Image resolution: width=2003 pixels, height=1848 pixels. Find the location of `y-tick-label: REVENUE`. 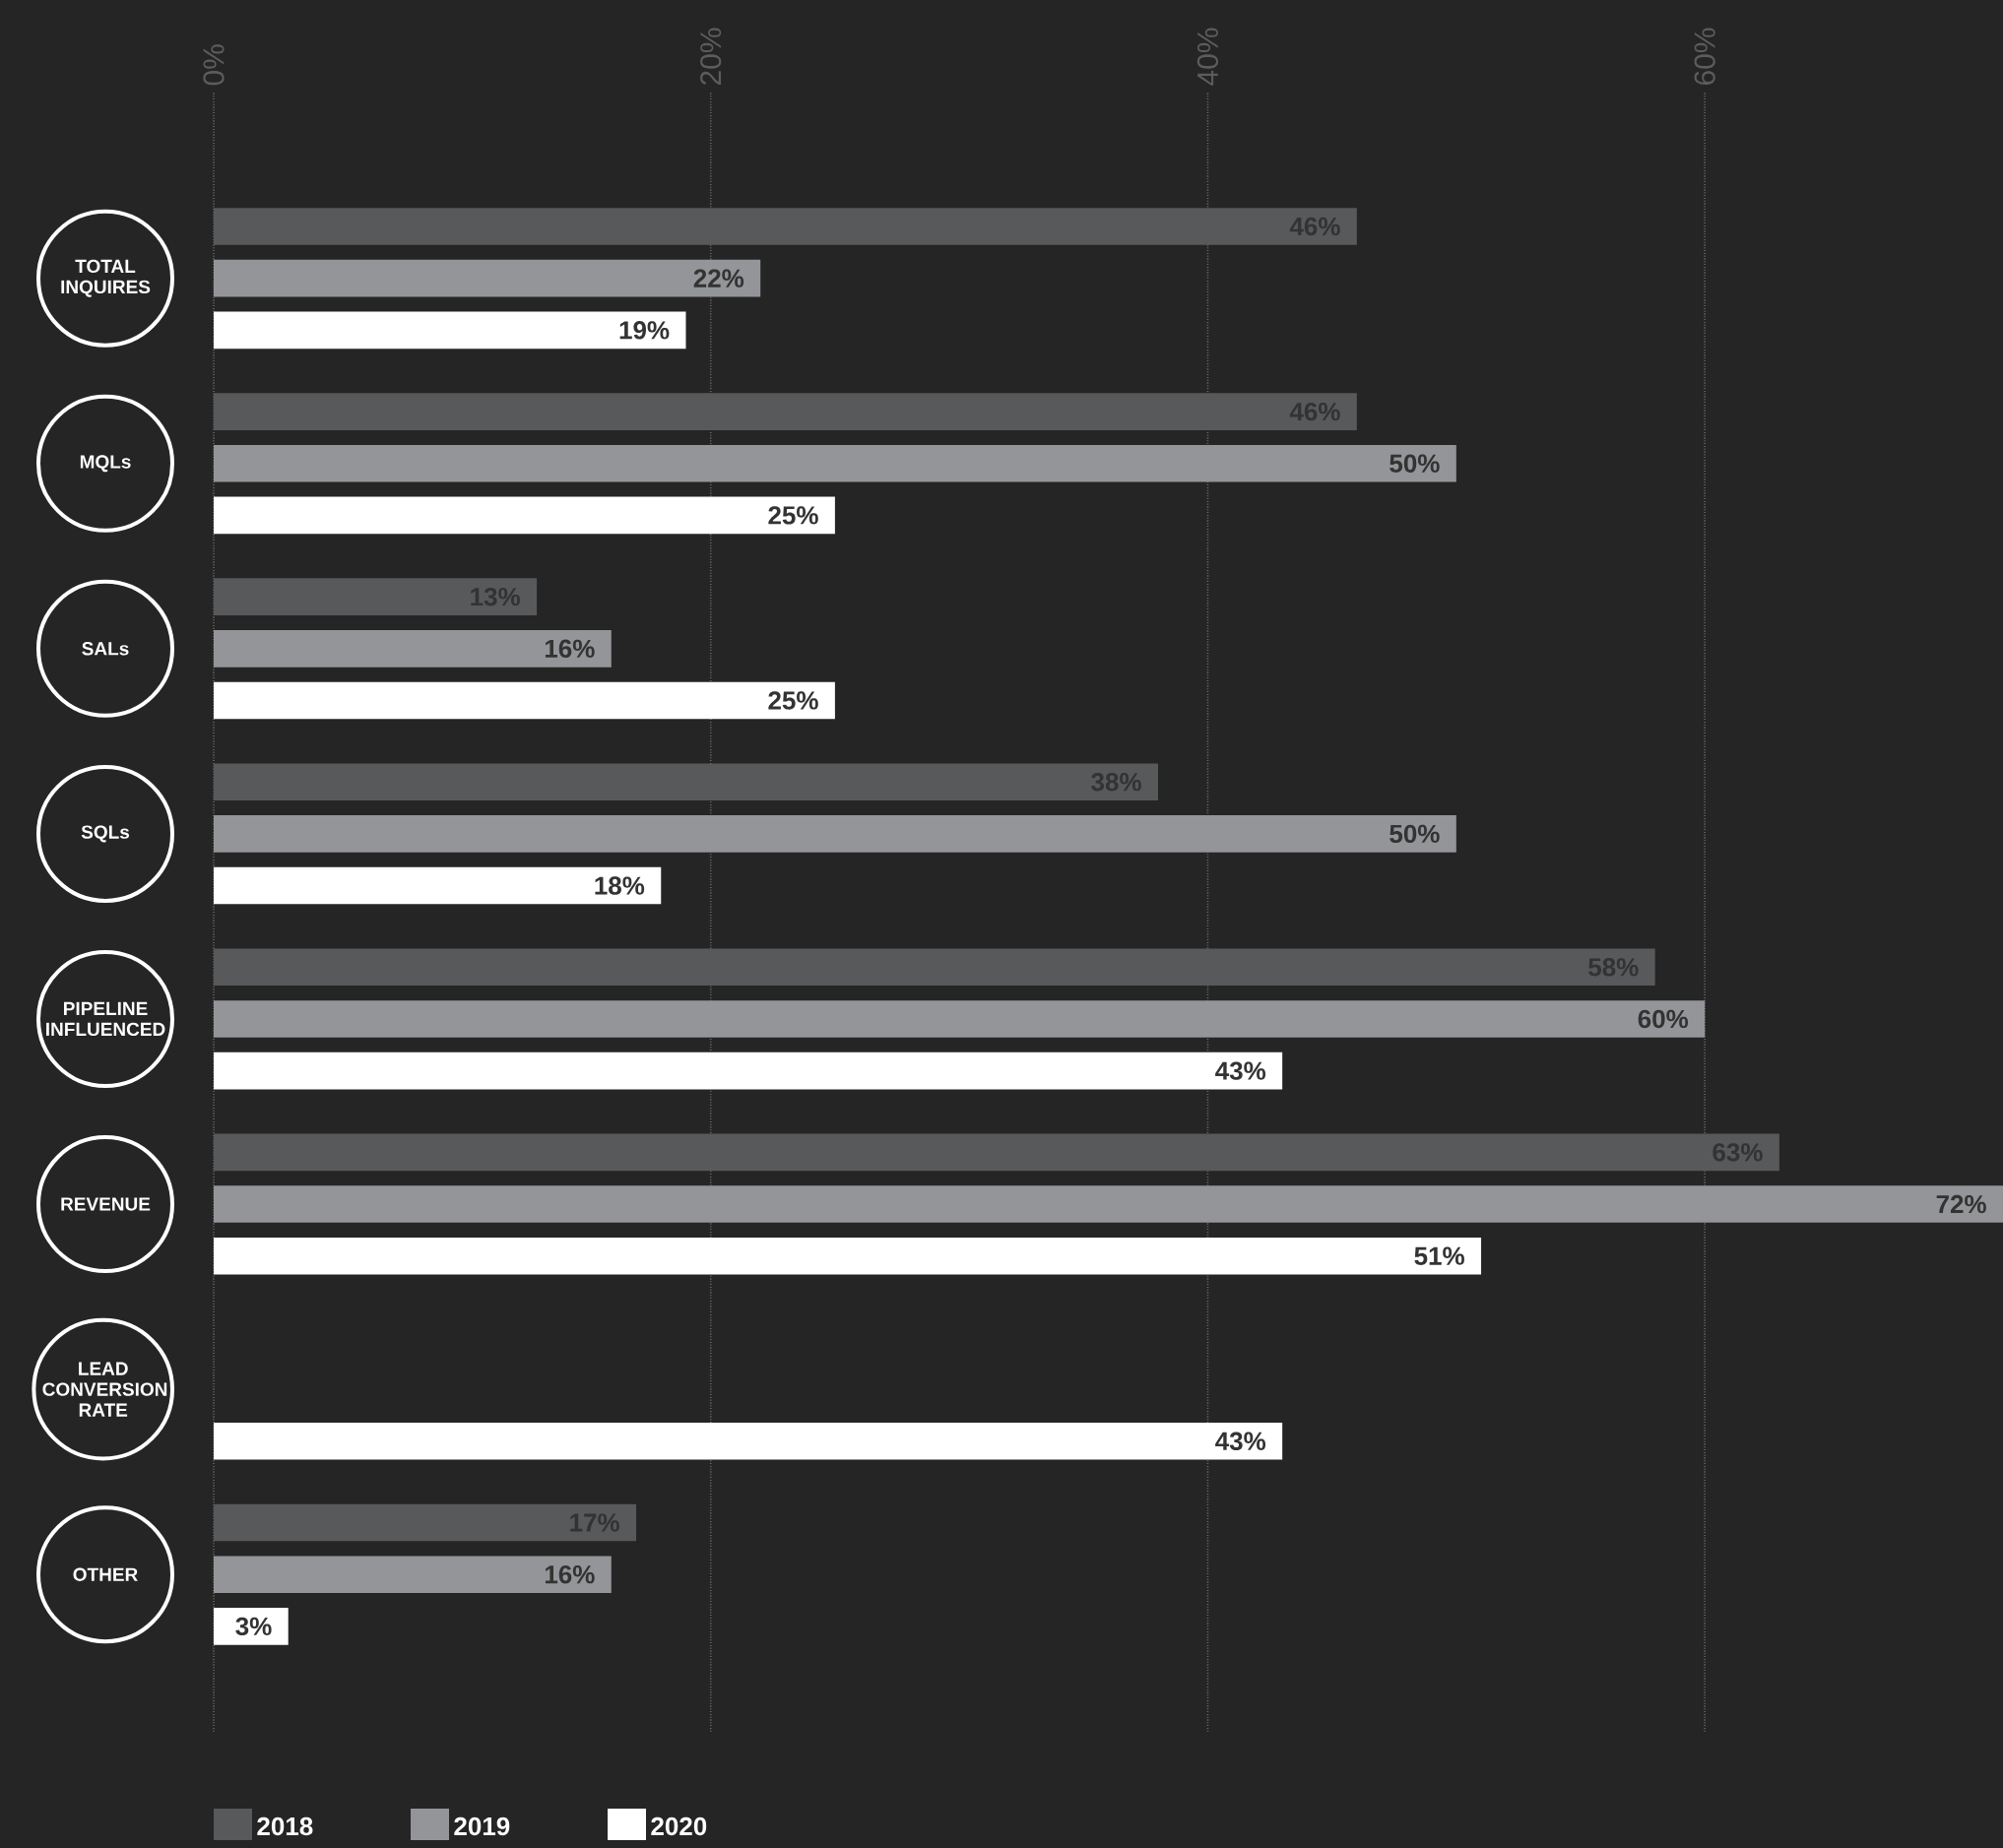

y-tick-label: REVENUE is located at coordinates (106, 1204).